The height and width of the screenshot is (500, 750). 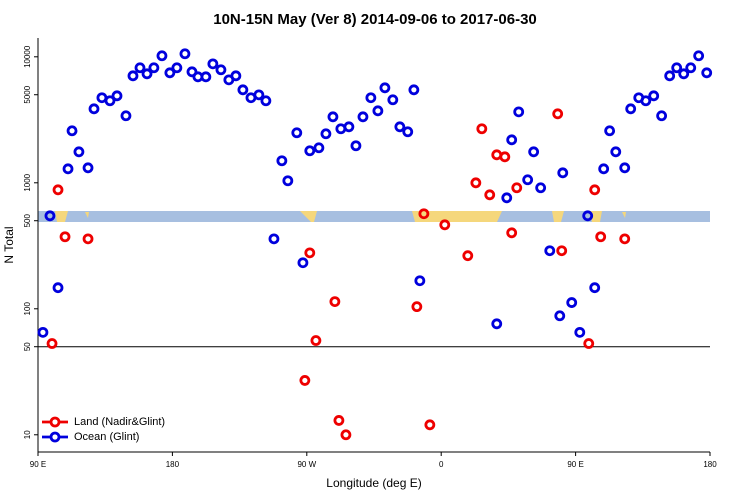 I want to click on x-tick-label: 180, so click(x=710, y=464).